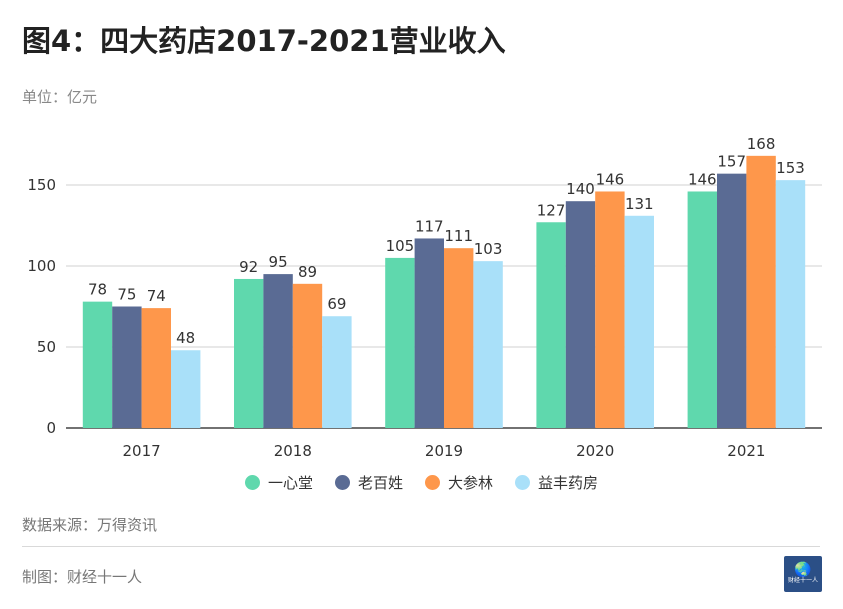  I want to click on y-tick-label: 100, so click(41, 266).